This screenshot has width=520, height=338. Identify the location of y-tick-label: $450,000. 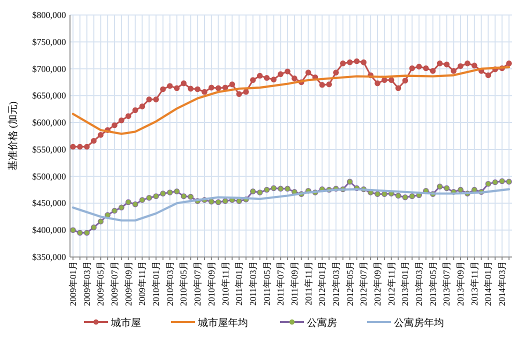
(49, 203).